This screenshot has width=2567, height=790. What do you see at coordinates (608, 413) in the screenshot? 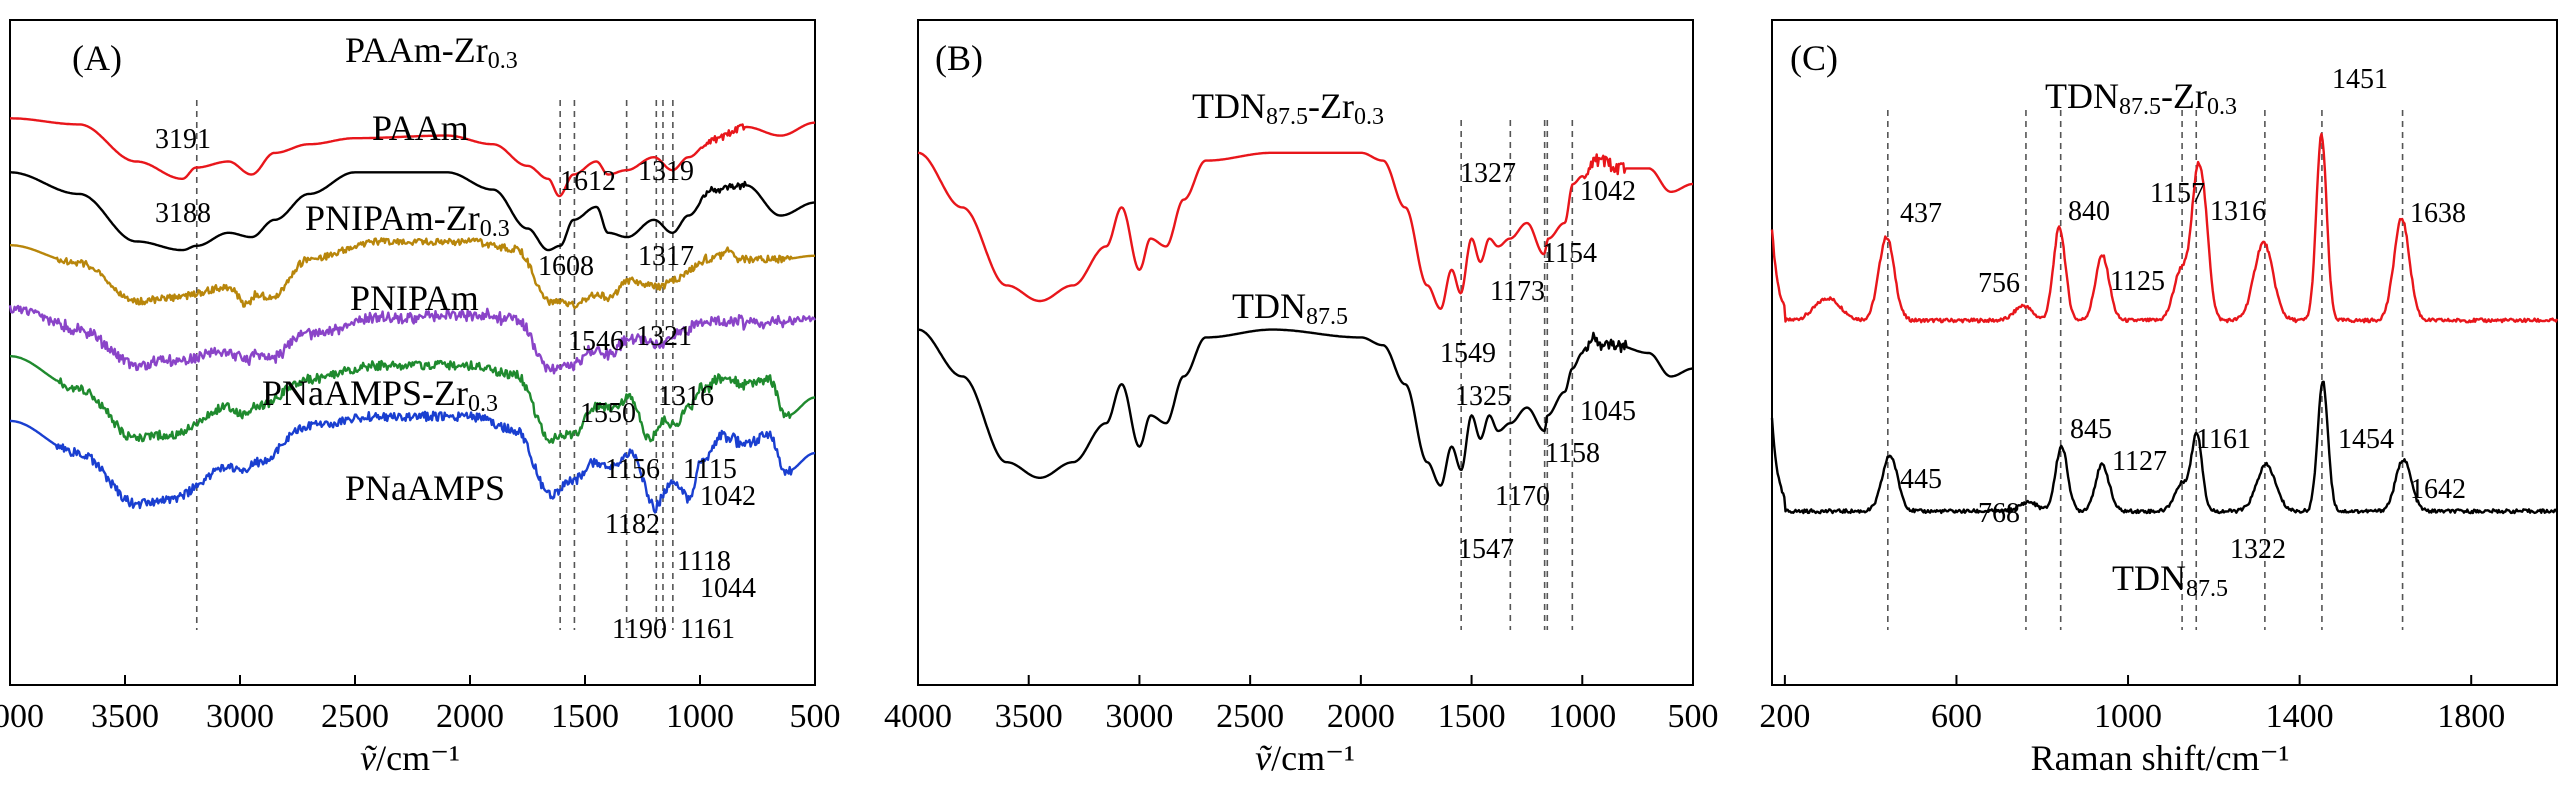
I see `peak-label: 1550` at bounding box center [608, 413].